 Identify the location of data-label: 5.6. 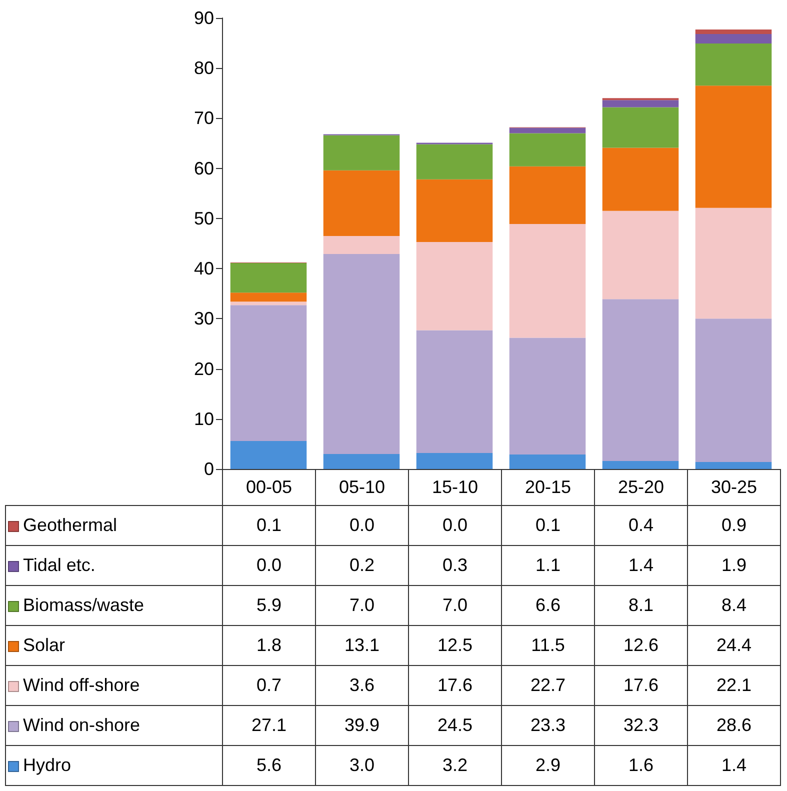
(269, 766).